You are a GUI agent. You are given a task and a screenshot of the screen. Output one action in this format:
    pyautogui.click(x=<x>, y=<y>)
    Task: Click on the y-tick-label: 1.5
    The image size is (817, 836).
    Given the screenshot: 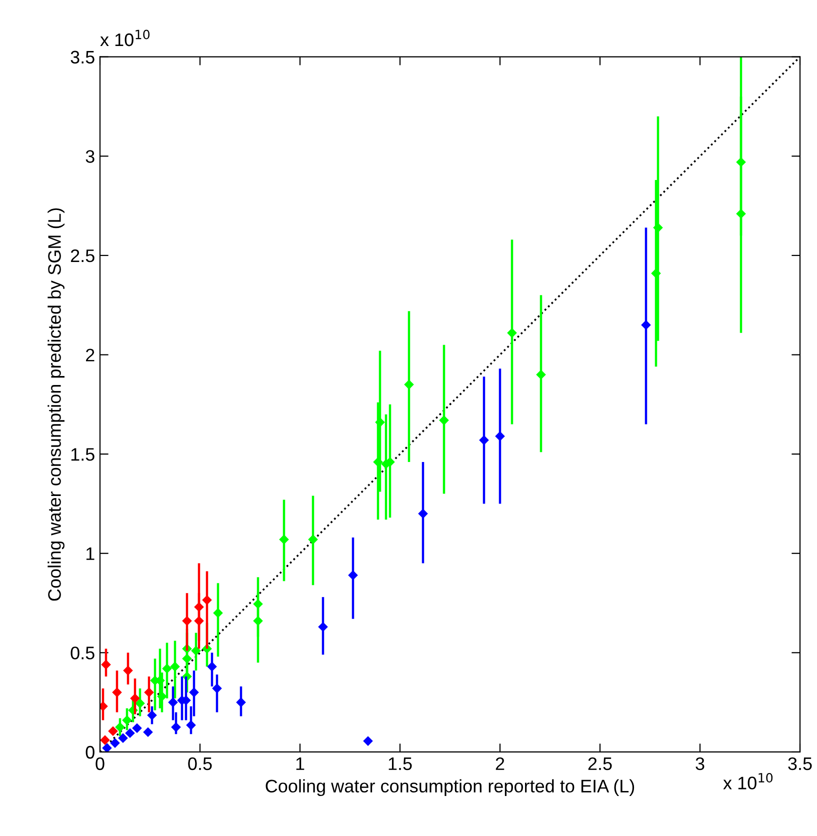 What is the action you would take?
    pyautogui.click(x=82, y=454)
    